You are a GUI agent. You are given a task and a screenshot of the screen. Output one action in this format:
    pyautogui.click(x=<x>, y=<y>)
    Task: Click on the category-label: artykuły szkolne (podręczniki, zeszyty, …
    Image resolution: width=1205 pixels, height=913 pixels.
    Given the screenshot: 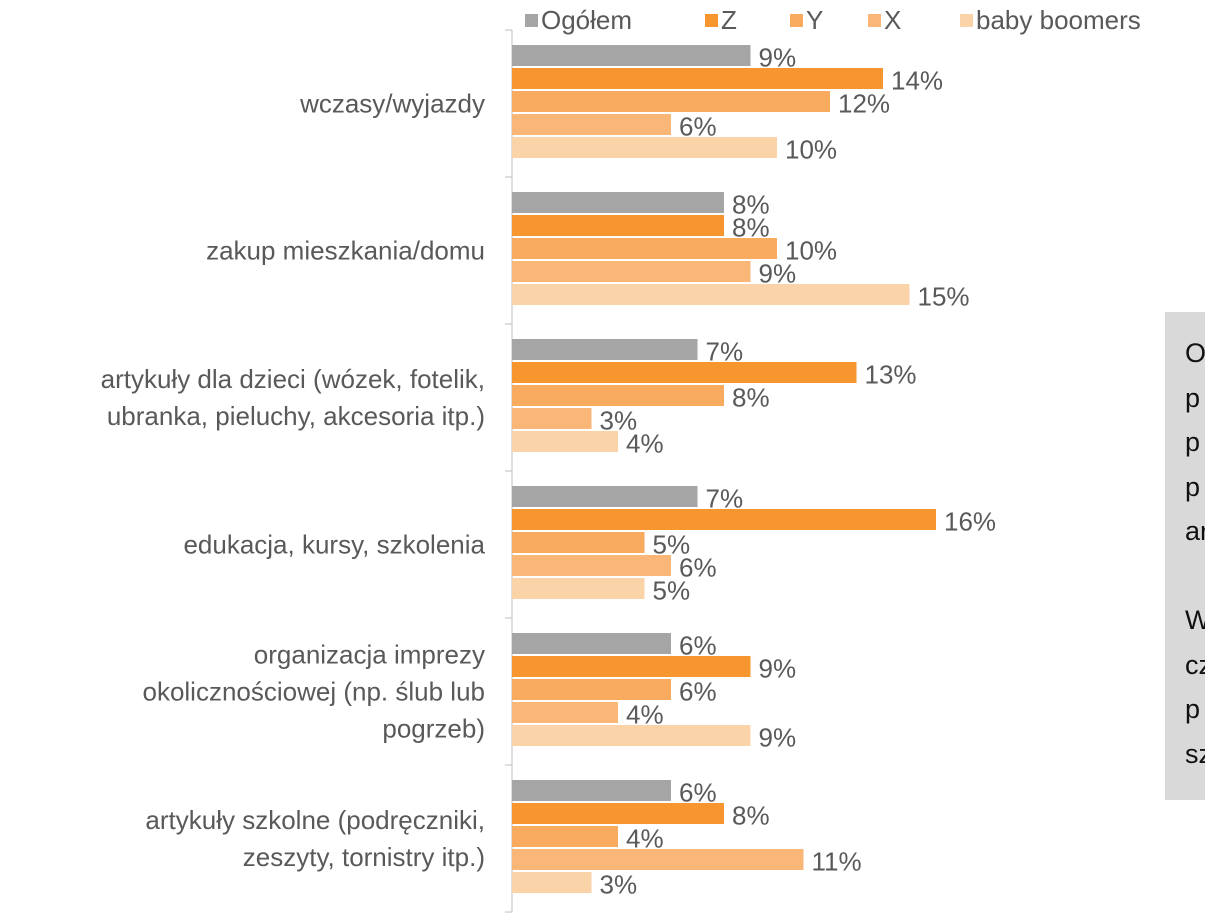 What is the action you would take?
    pyautogui.click(x=315, y=838)
    